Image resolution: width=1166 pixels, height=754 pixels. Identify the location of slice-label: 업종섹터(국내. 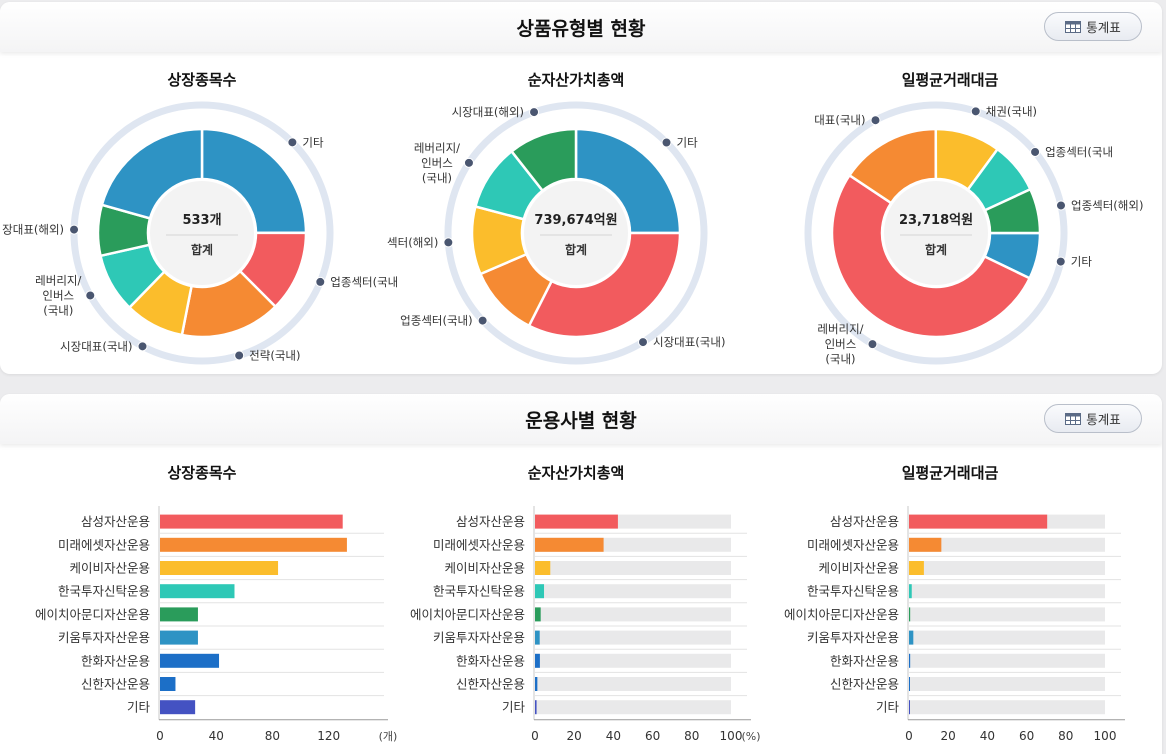
(1079, 152).